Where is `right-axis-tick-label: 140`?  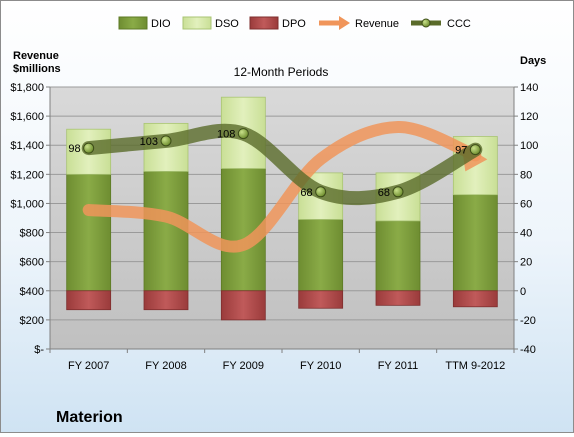 right-axis-tick-label: 140 is located at coordinates (529, 88).